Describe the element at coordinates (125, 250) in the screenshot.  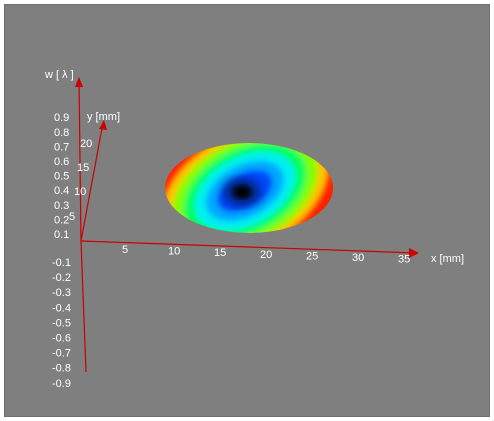
I see `x-tick-label: 5` at that location.